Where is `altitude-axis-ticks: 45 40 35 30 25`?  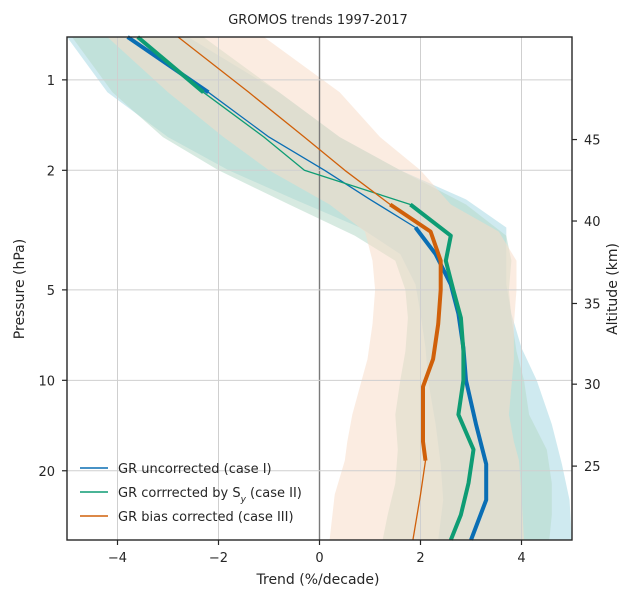
altitude-axis-ticks: 45 40 35 30 25 is located at coordinates (586, 304).